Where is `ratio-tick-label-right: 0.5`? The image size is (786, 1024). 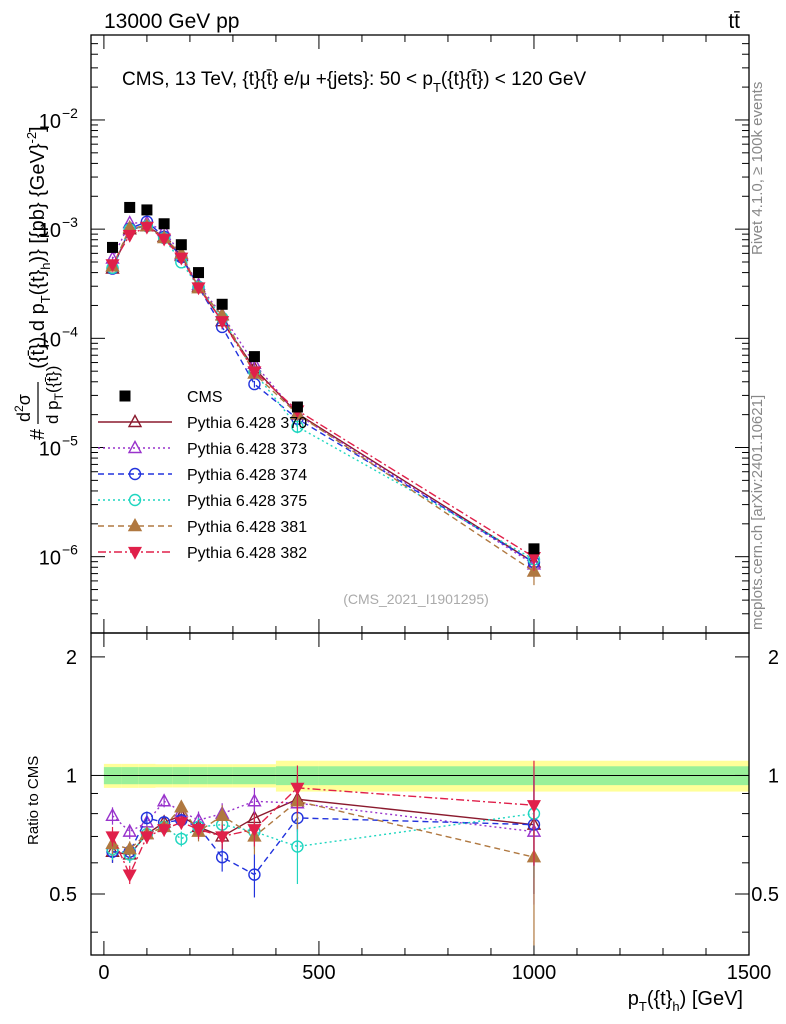
ratio-tick-label-right: 0.5 is located at coordinates (765, 895).